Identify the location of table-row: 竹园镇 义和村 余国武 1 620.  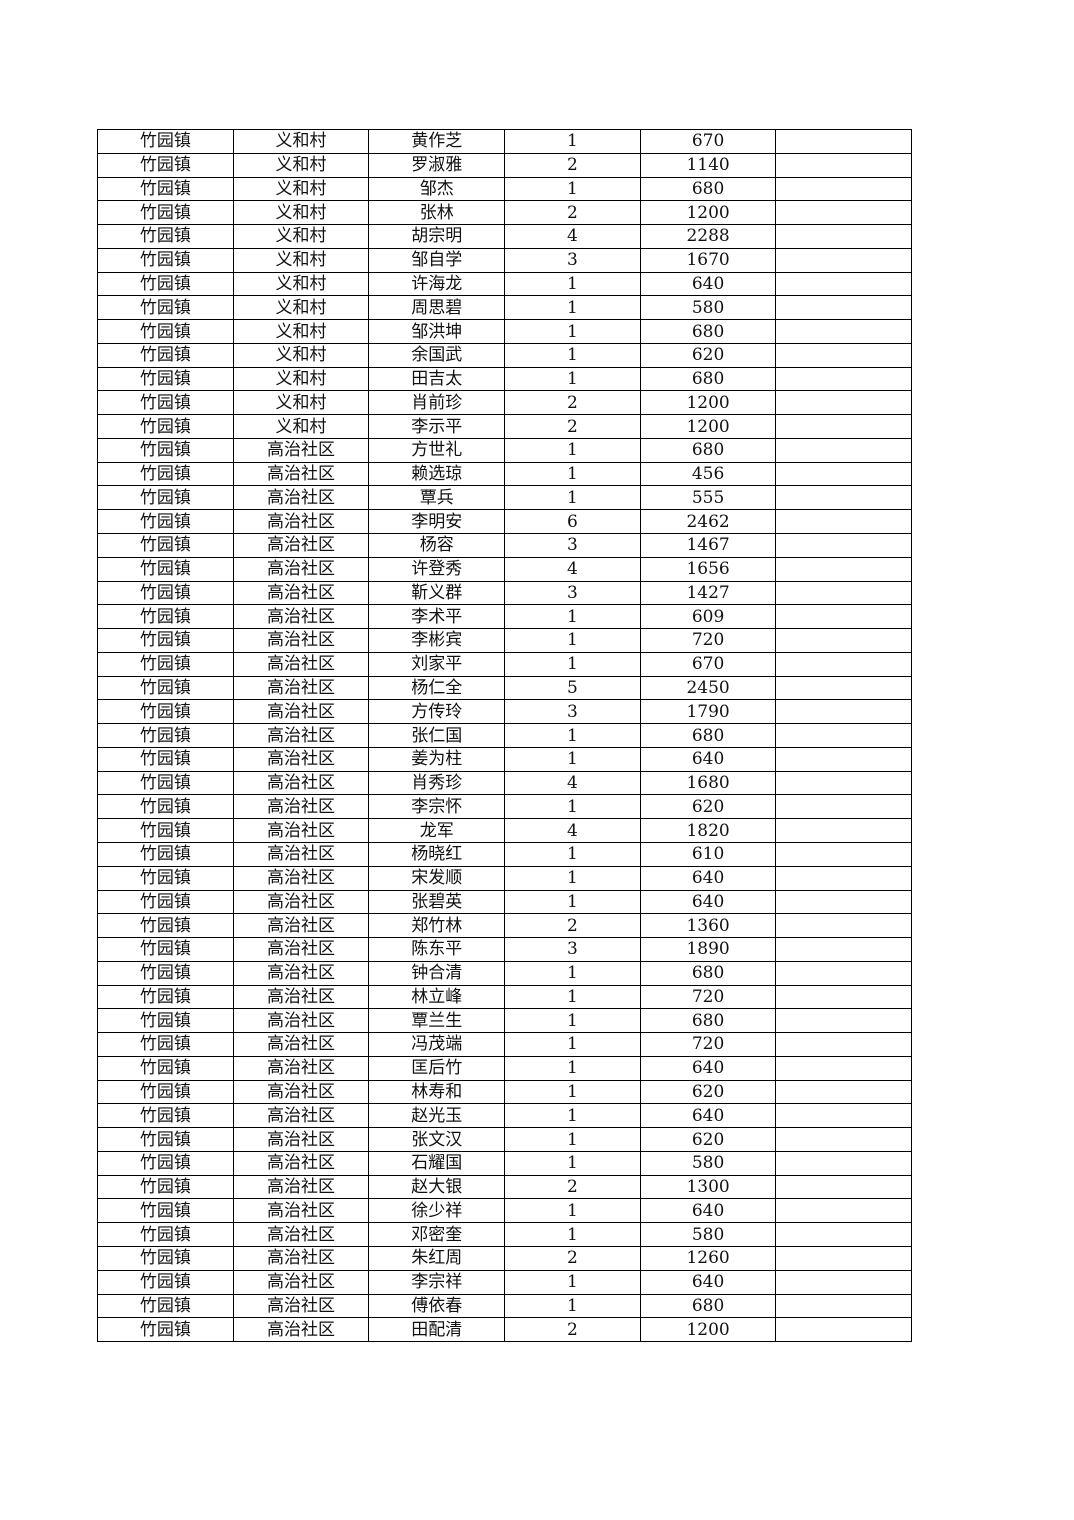
(505, 355).